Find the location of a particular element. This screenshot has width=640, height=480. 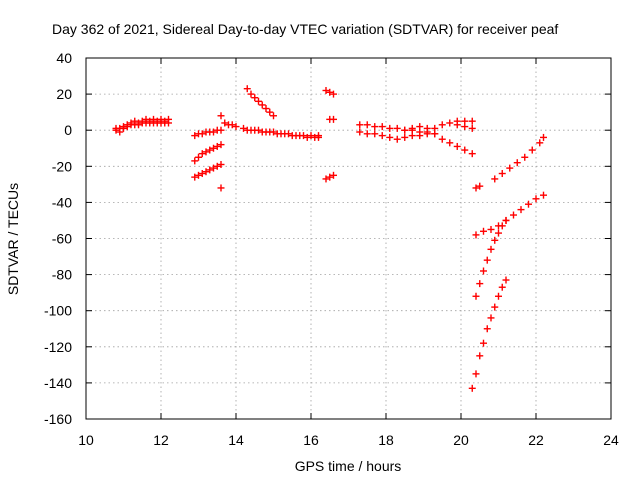

x-tick-label: 10 is located at coordinates (86, 440).